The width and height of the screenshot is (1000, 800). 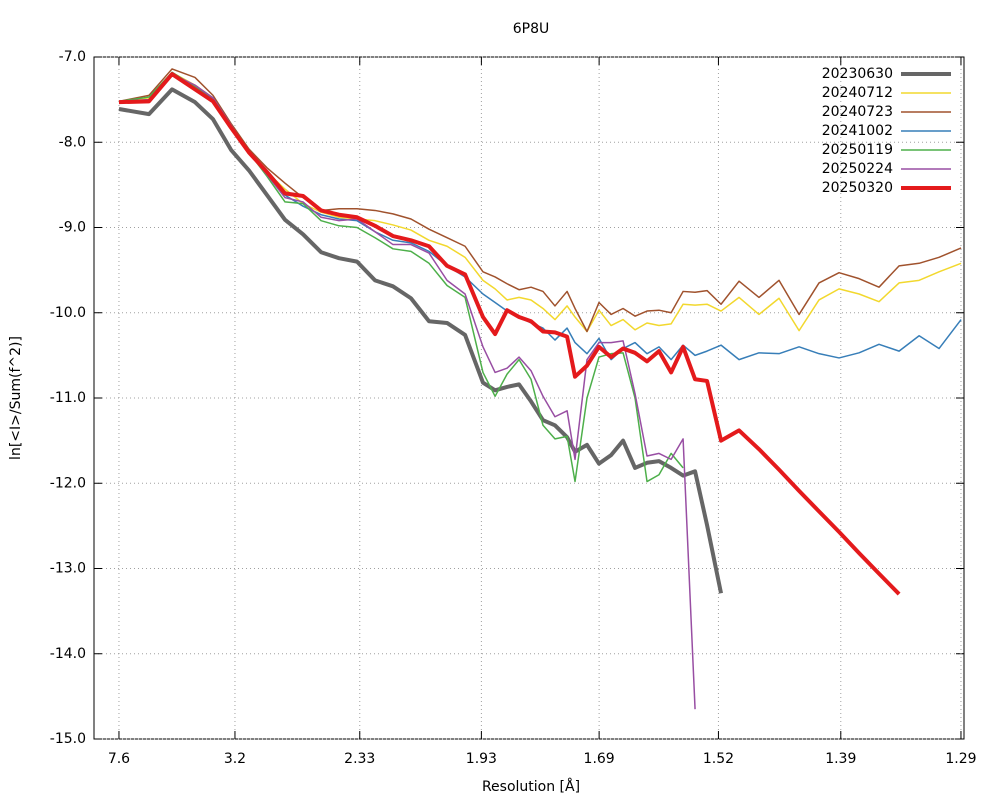 What do you see at coordinates (857, 93) in the screenshot?
I see `legend-label: 20240712` at bounding box center [857, 93].